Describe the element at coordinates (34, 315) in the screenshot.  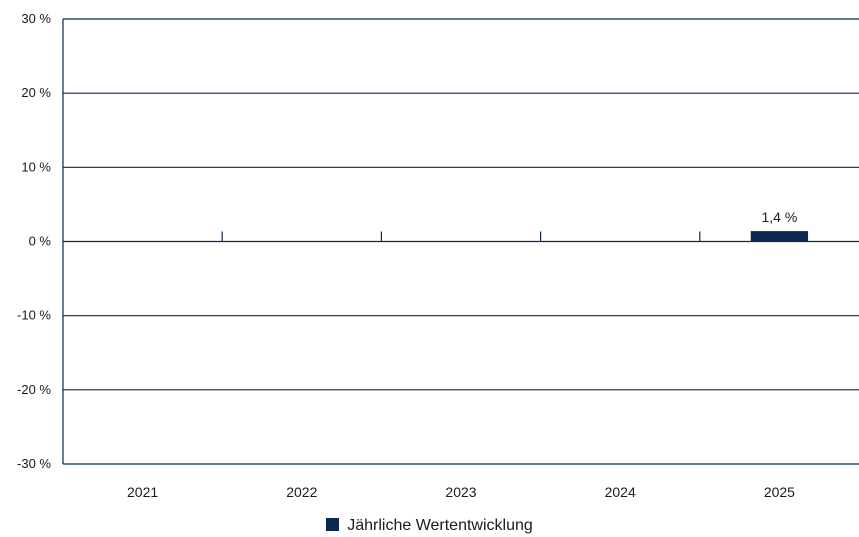
I see `y-tick-label: -10 %` at that location.